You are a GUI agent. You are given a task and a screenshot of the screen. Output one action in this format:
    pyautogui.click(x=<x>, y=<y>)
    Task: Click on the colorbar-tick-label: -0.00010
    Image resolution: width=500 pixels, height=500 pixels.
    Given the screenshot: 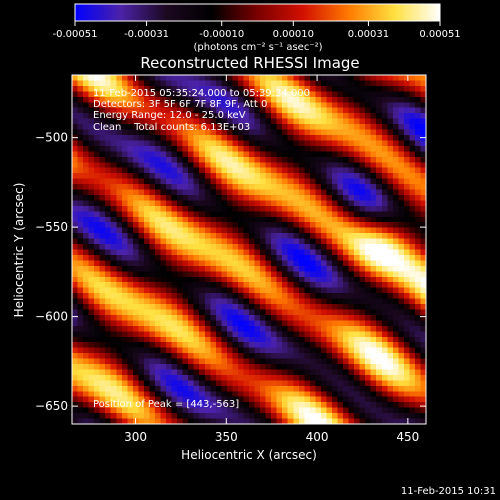 What is the action you would take?
    pyautogui.click(x=221, y=34)
    